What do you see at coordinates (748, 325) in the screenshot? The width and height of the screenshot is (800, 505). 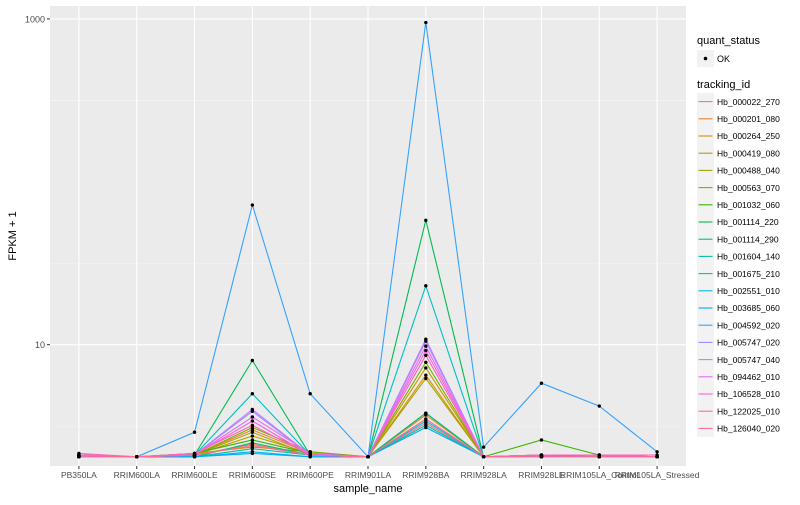 I see `legend-item-label: Hb_004592_020` at bounding box center [748, 325].